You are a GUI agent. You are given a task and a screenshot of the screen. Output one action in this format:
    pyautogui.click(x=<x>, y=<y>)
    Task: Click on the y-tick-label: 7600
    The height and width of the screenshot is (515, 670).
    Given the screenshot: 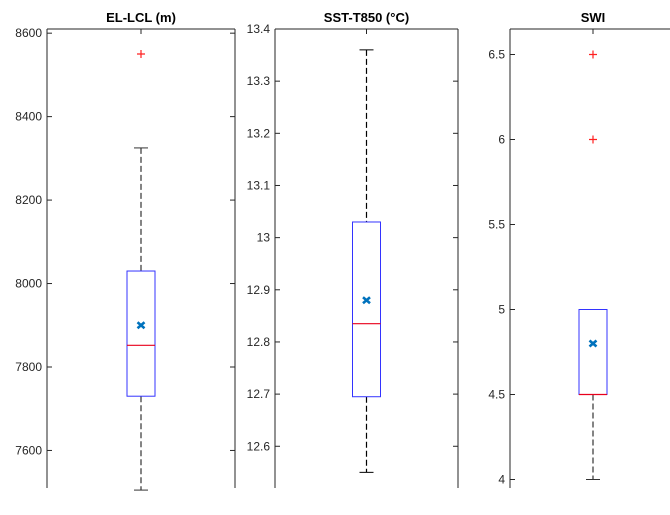 What is the action you would take?
    pyautogui.click(x=28, y=450)
    